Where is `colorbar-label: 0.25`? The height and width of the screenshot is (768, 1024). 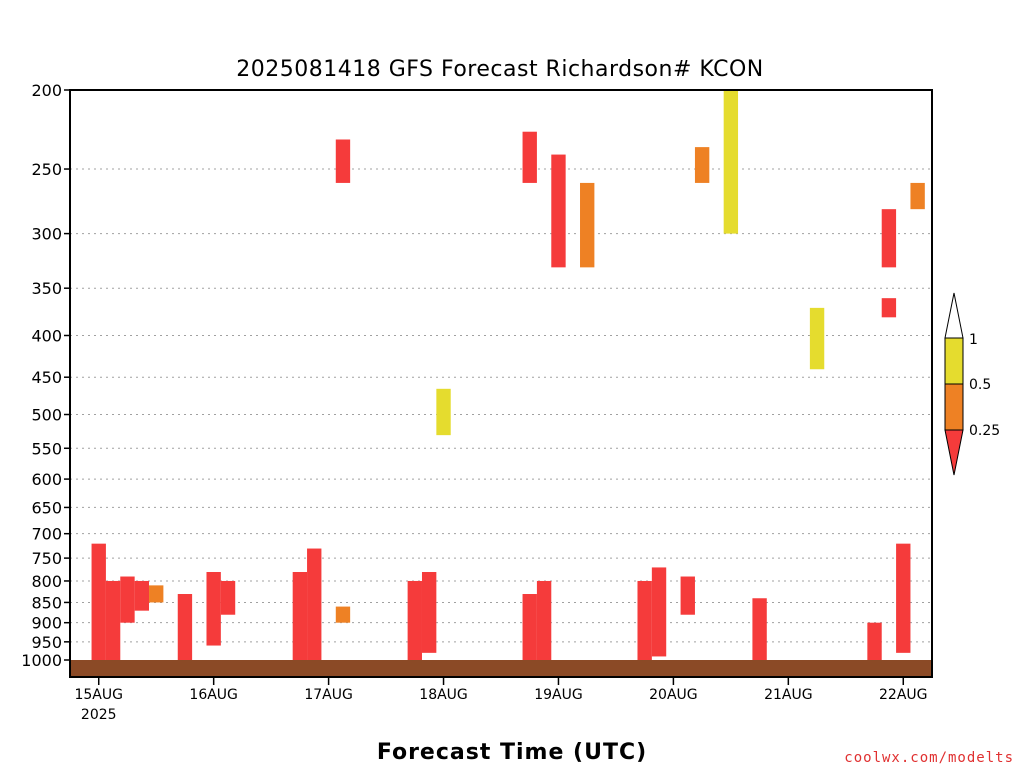 colorbar-label: 0.25 is located at coordinates (984, 431).